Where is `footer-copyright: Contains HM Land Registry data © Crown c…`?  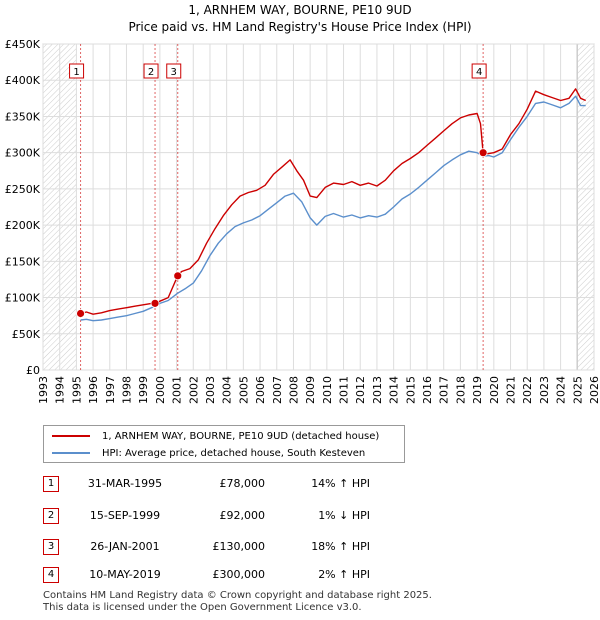 footer-copyright: Contains HM Land Registry data © Crown c… is located at coordinates (237, 595).